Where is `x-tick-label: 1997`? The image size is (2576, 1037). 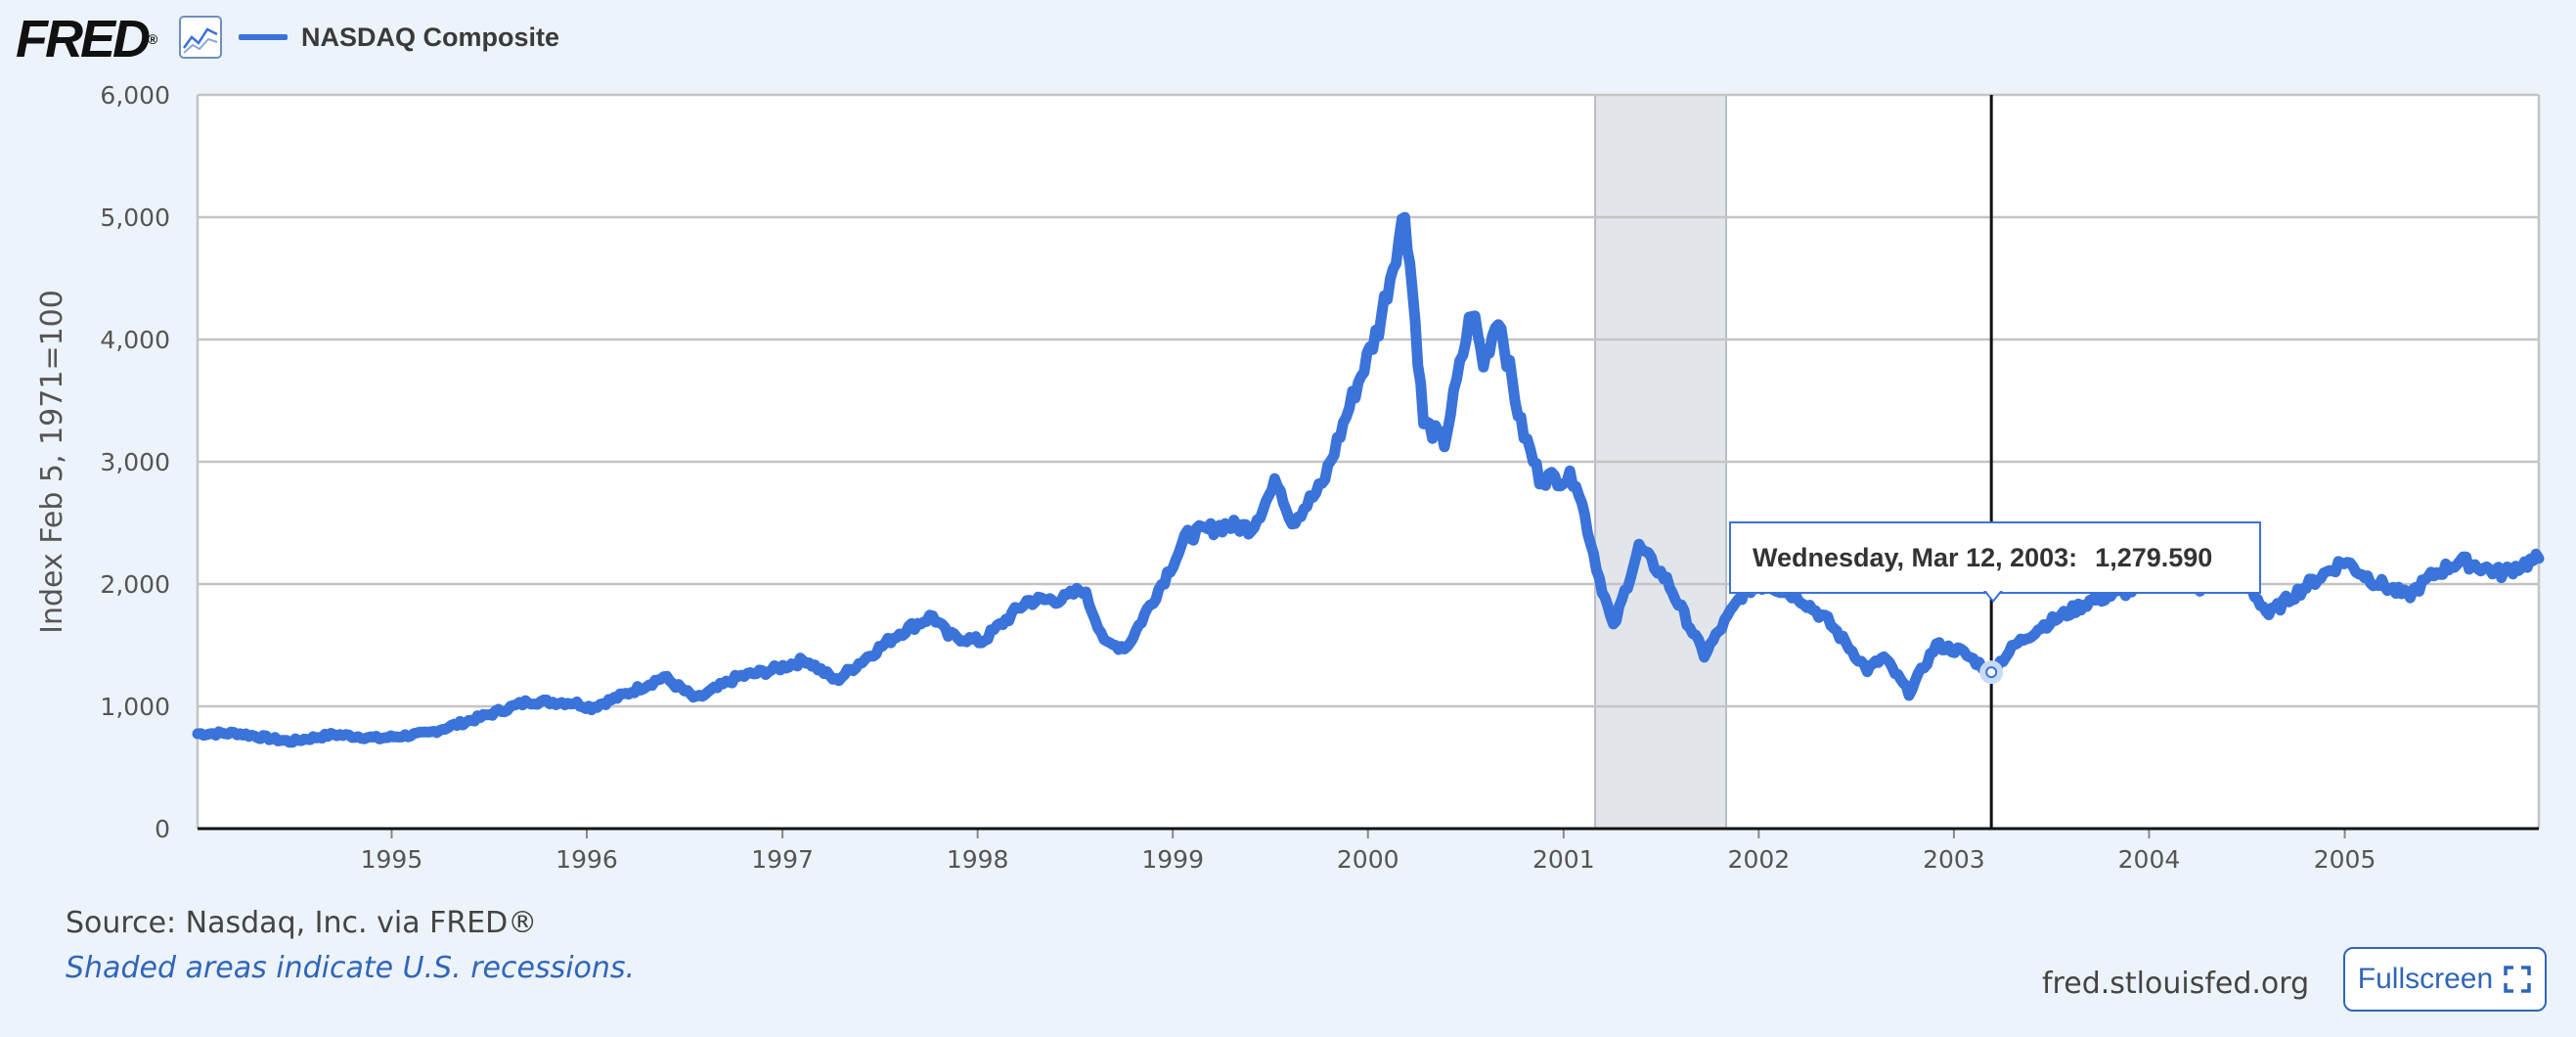
x-tick-label: 1997 is located at coordinates (782, 859).